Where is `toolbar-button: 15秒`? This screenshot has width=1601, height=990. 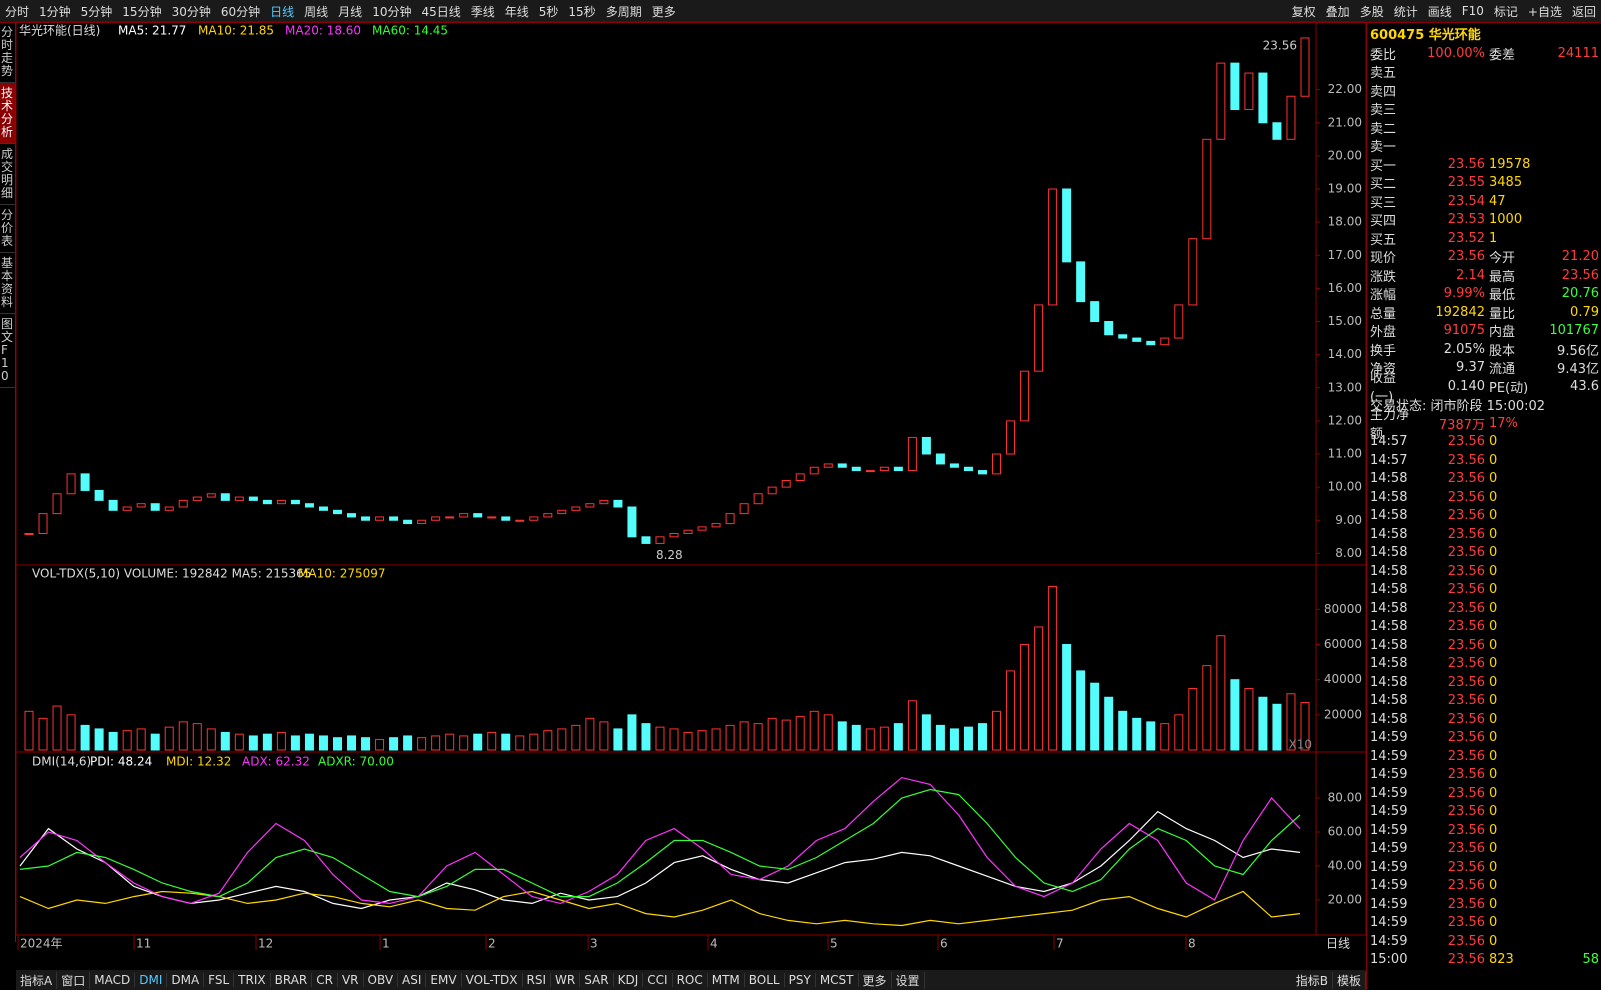 toolbar-button: 15秒 is located at coordinates (582, 11).